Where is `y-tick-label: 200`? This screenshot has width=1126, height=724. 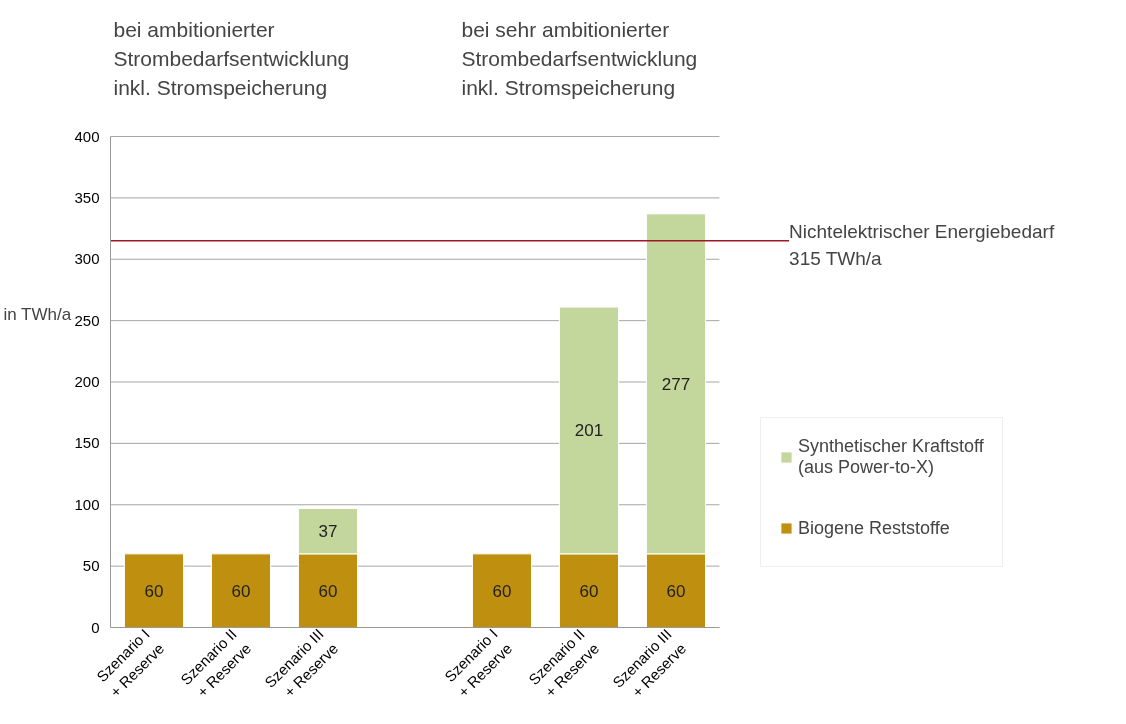 y-tick-label: 200 is located at coordinates (87, 381).